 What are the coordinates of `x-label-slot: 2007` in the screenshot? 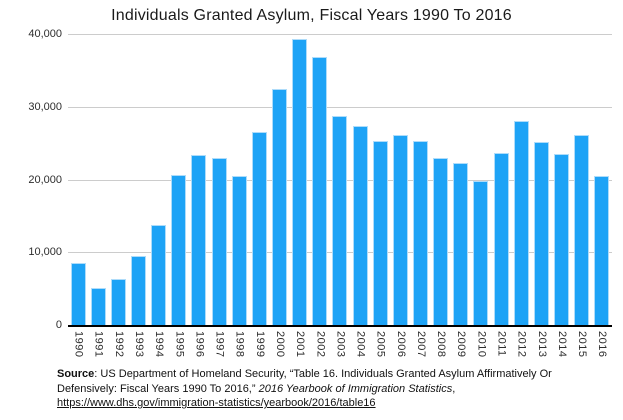 It's located at (420, 344).